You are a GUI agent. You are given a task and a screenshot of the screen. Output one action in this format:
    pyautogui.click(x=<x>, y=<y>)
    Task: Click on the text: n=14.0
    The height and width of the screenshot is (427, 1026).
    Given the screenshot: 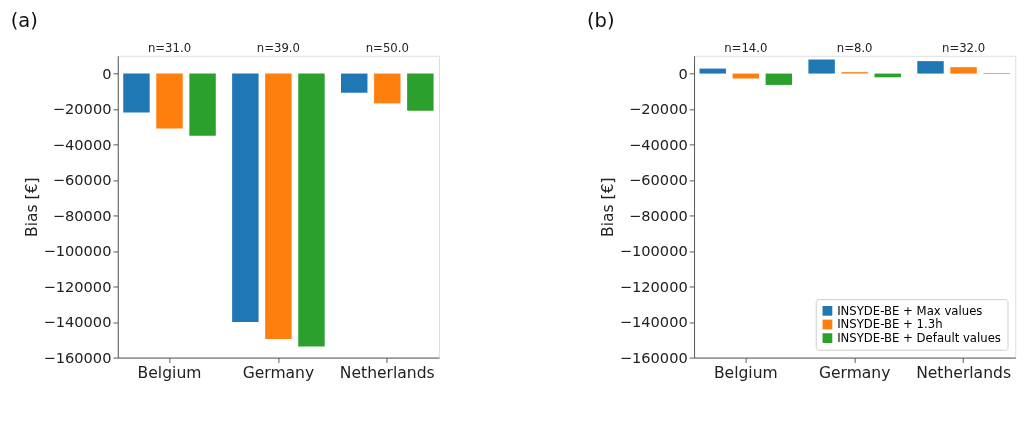 What is the action you would take?
    pyautogui.click(x=746, y=47)
    